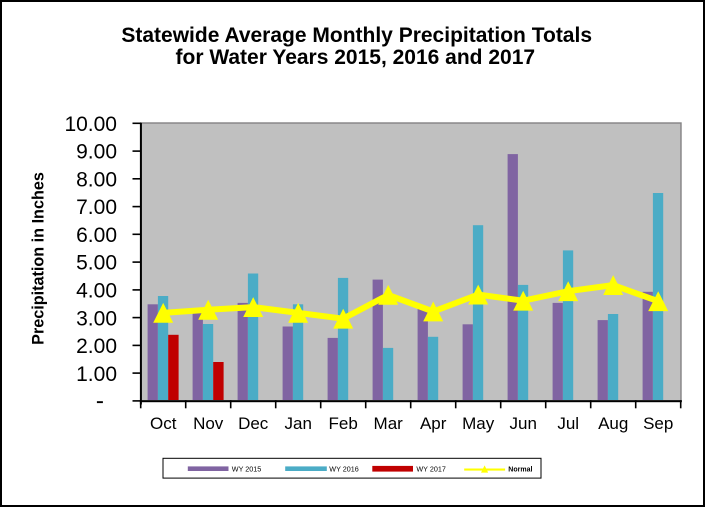 The height and width of the screenshot is (512, 705). I want to click on svg-text: 6.00, so click(96, 235).